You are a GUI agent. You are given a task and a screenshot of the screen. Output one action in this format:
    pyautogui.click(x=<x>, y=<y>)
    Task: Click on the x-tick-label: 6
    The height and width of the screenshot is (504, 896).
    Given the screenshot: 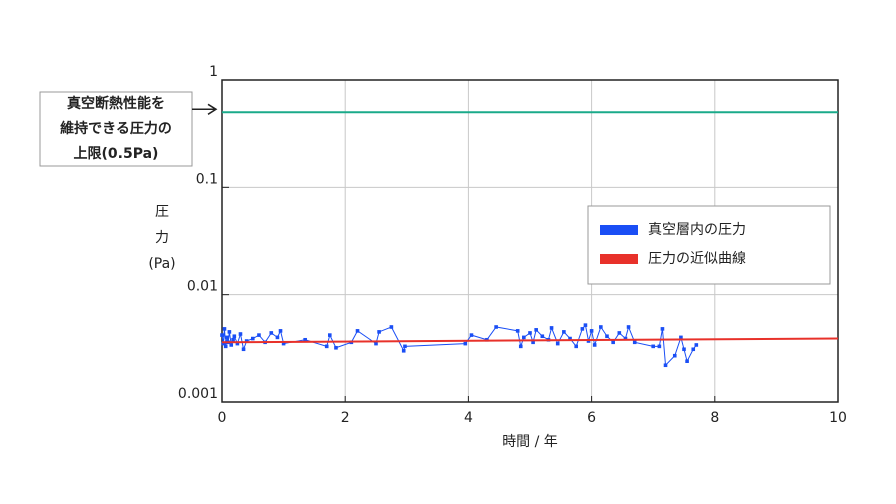 What is the action you would take?
    pyautogui.click(x=591, y=418)
    